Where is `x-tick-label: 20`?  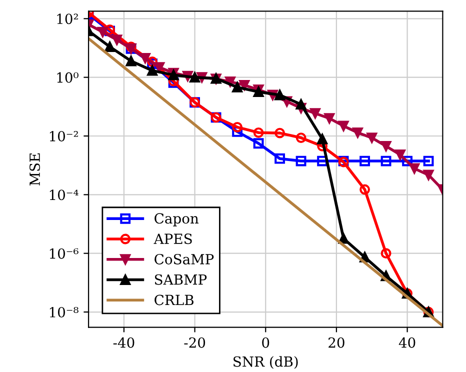 x-tick-label: 20 is located at coordinates (336, 342).